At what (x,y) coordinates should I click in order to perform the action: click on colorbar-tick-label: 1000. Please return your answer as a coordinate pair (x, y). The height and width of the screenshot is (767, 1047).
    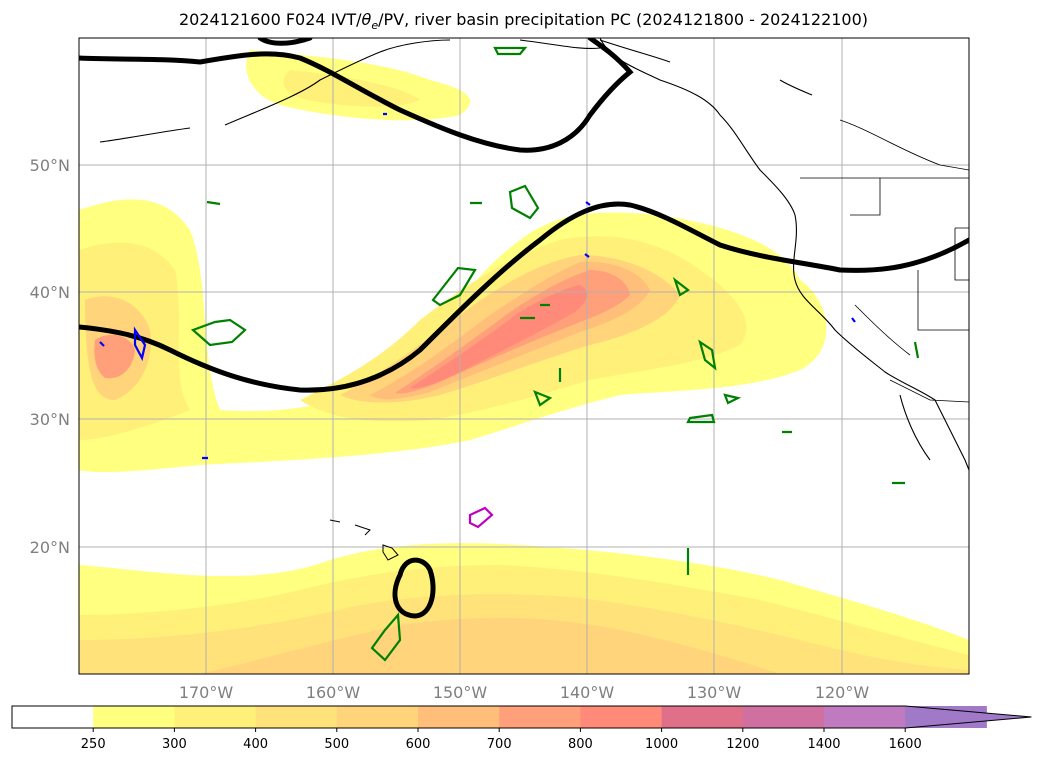
    Looking at the image, I should click on (661, 744).